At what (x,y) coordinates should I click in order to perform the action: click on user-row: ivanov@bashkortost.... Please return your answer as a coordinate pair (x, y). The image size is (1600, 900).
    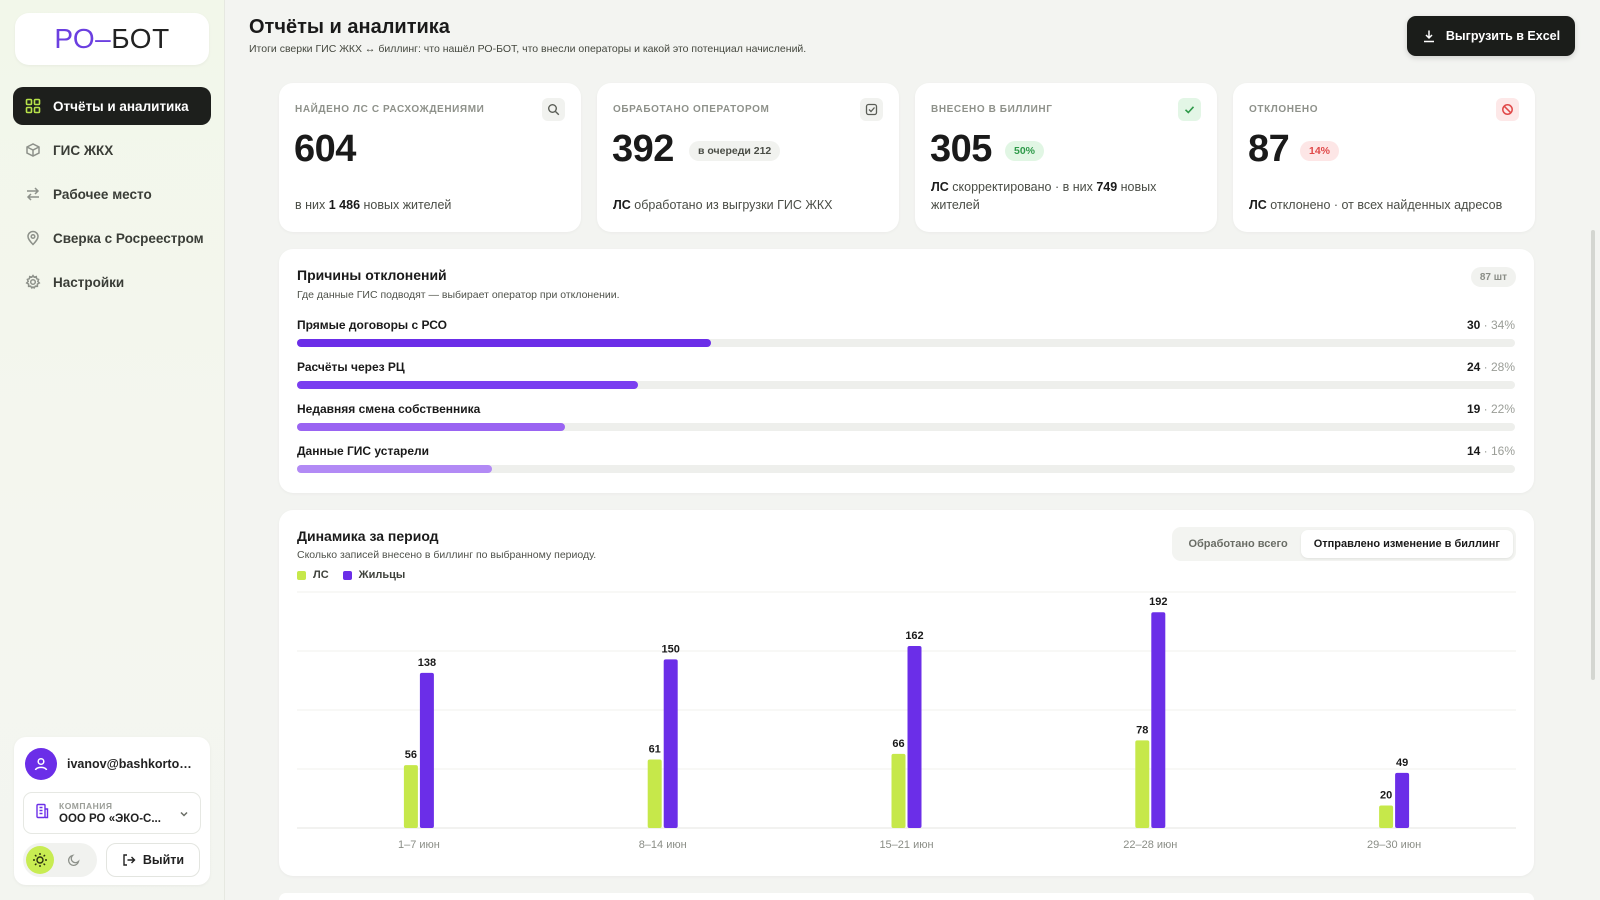
    Looking at the image, I should click on (111, 764).